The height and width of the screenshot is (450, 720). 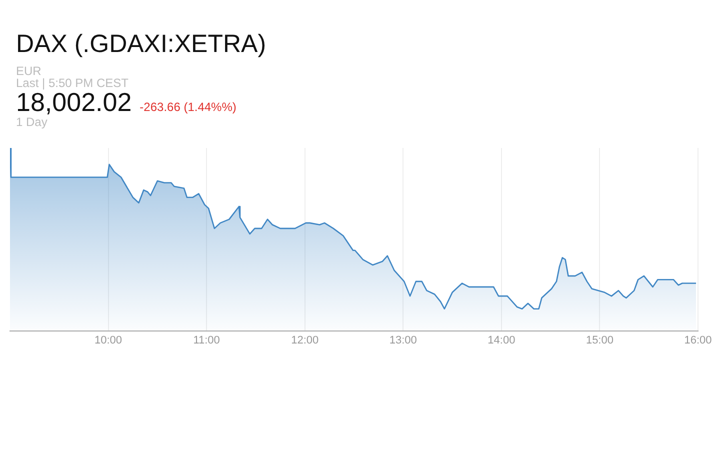 I want to click on text: 1 Day, so click(x=32, y=122).